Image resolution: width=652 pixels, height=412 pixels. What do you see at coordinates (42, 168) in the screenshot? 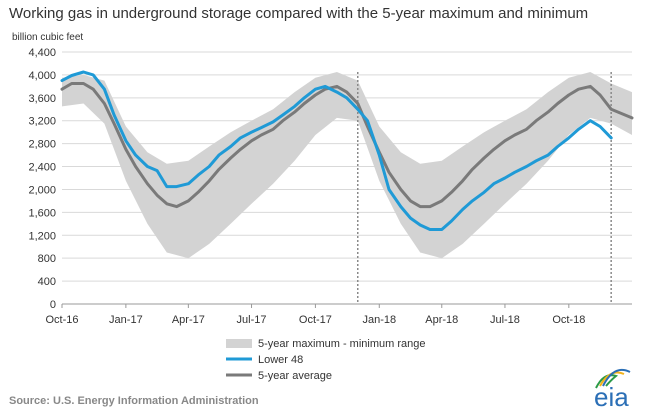
I see `y-tick-label: 2,400` at bounding box center [42, 168].